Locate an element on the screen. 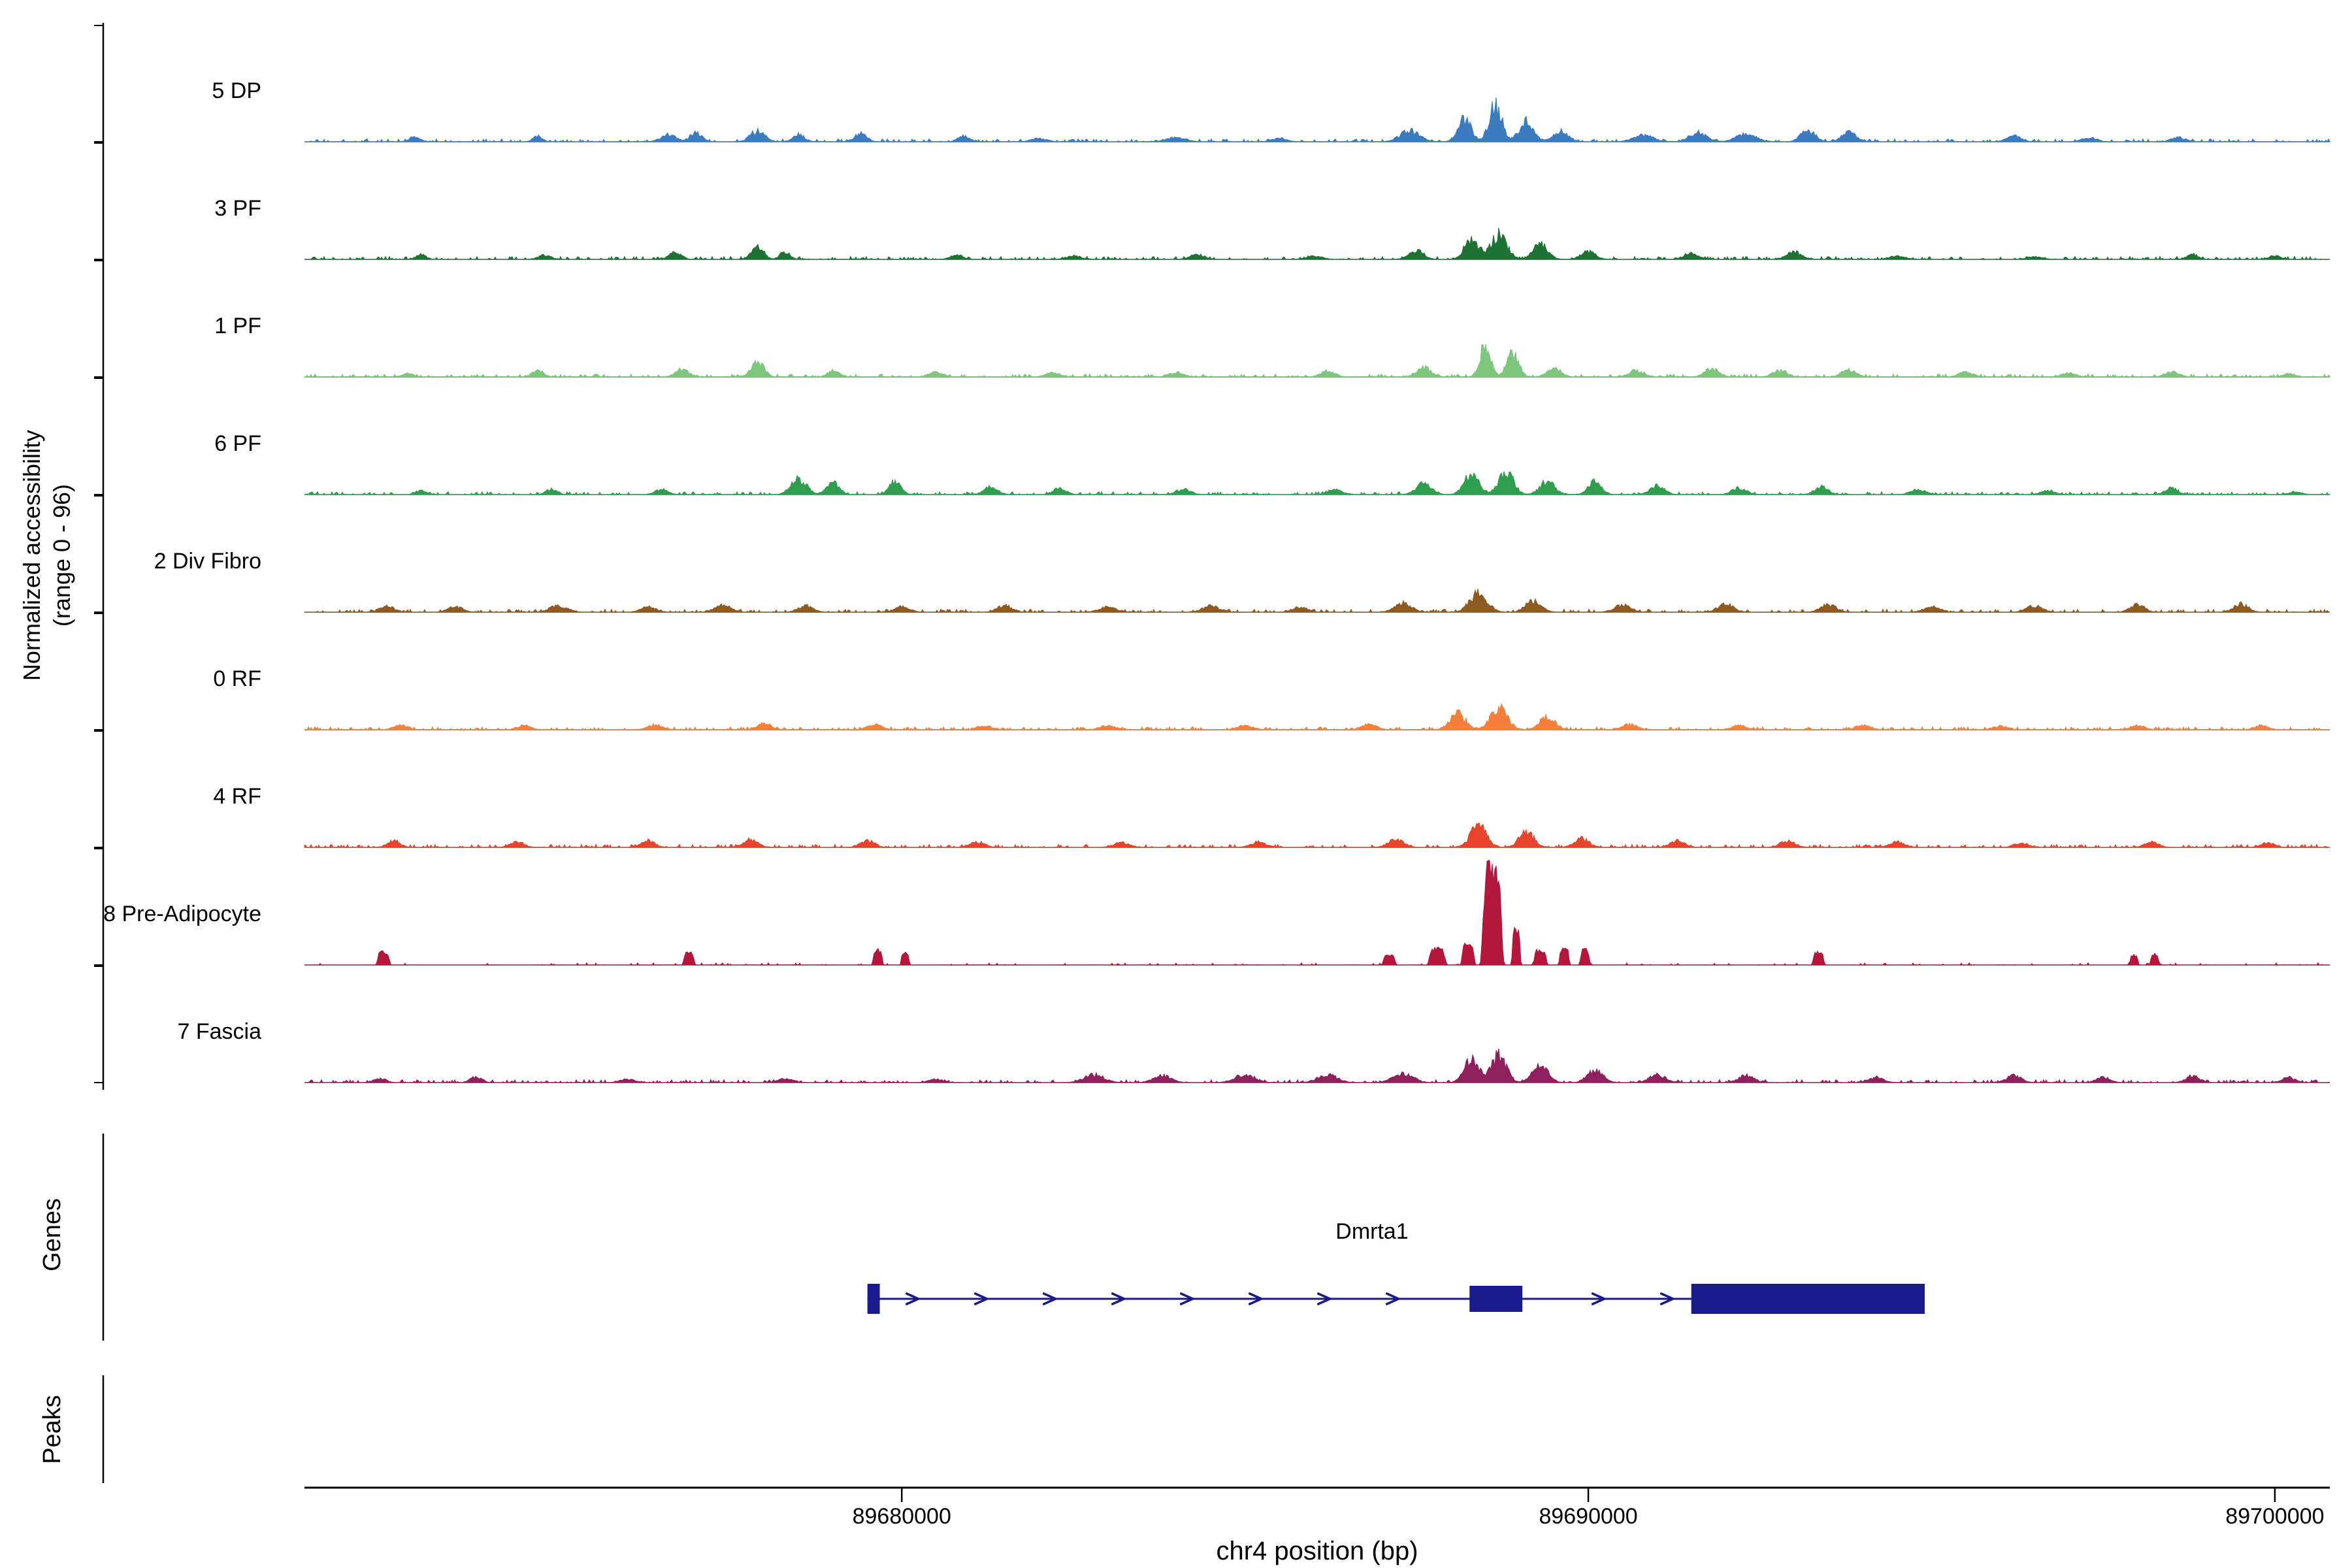  track-signal-7-fascia is located at coordinates (1317, 1066).